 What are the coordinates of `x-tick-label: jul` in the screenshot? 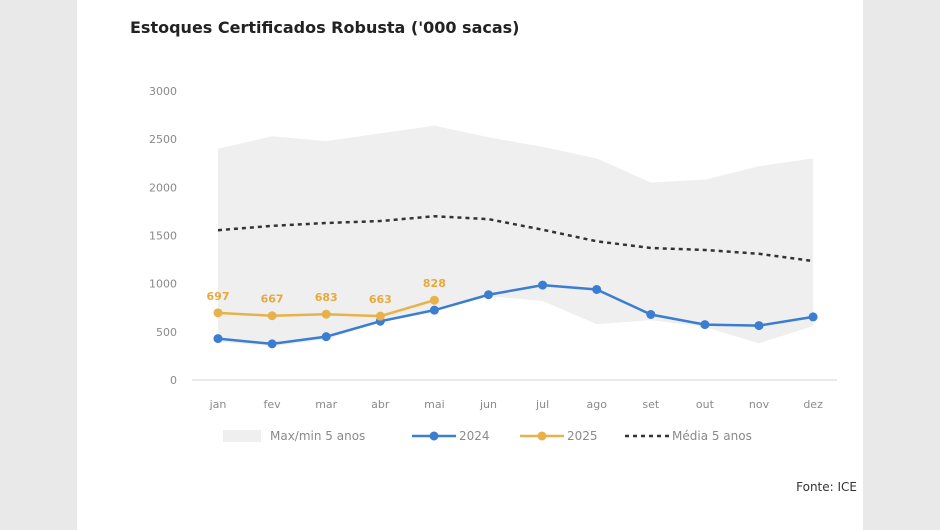 It's located at (542, 404).